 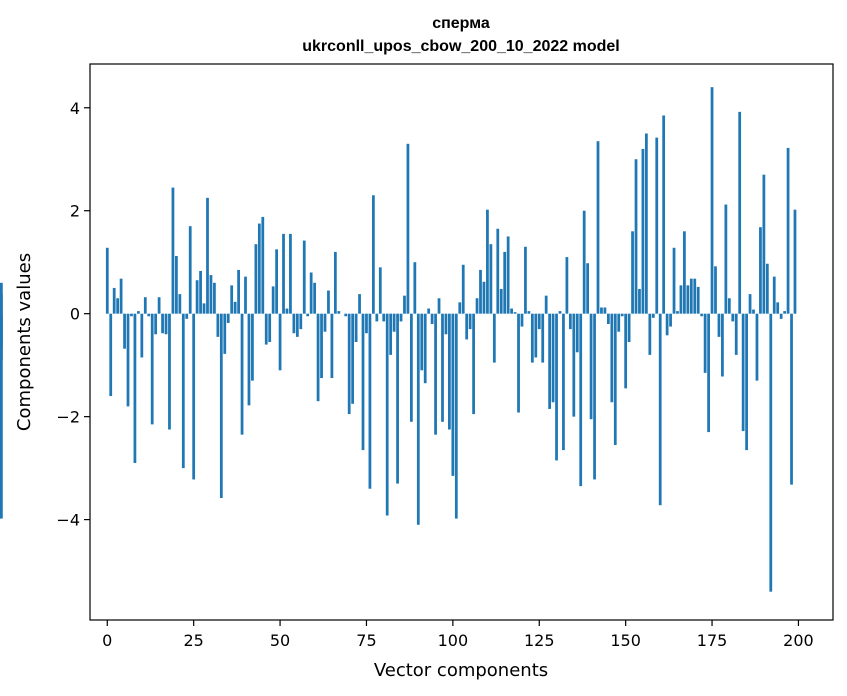 I want to click on x-tick-label-200: 200, so click(x=798, y=640).